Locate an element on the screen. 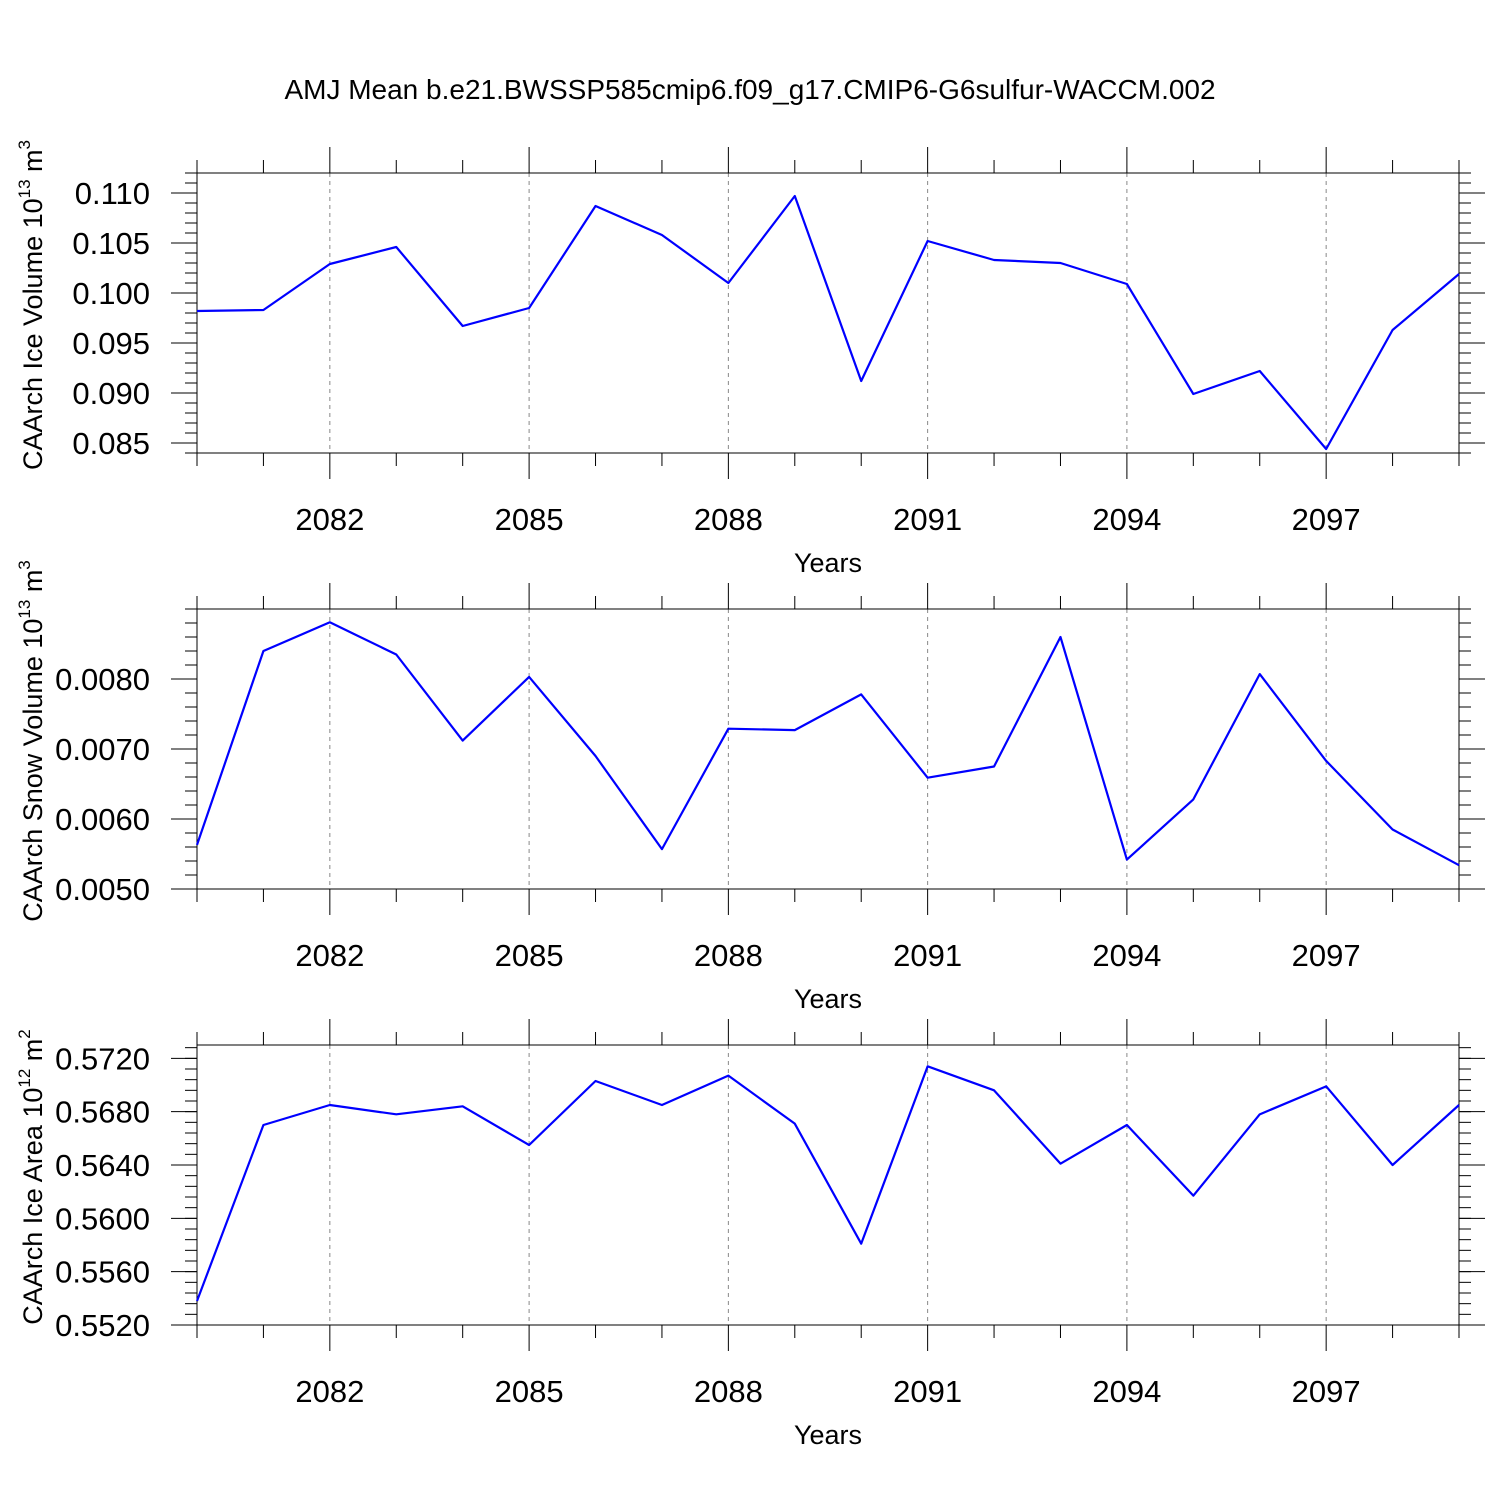 This screenshot has height=1500, width=1500. y-tick-label: 0.5720 is located at coordinates (102, 1058).